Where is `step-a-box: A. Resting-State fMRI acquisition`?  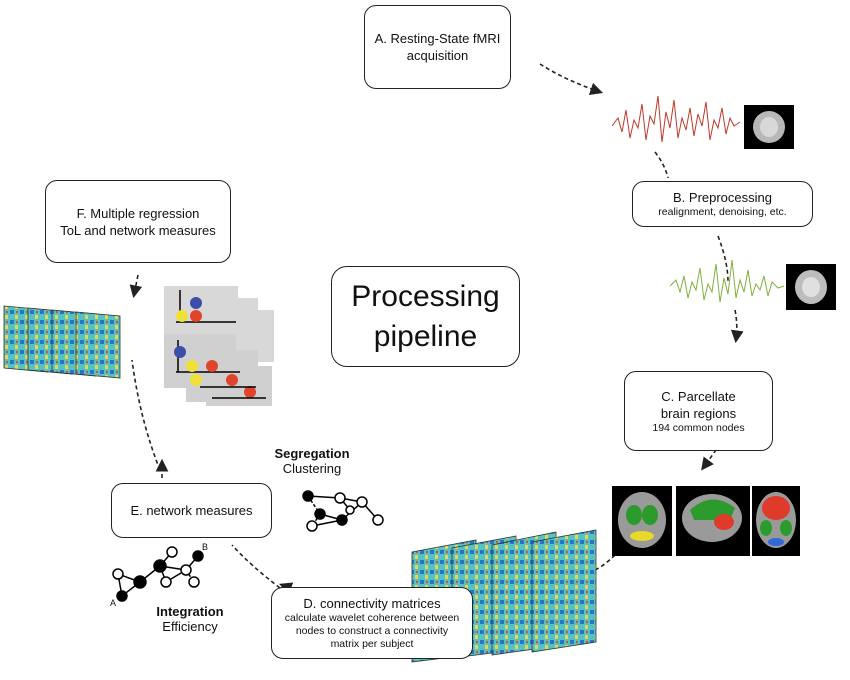 step-a-box: A. Resting-State fMRI acquisition is located at coordinates (437, 47).